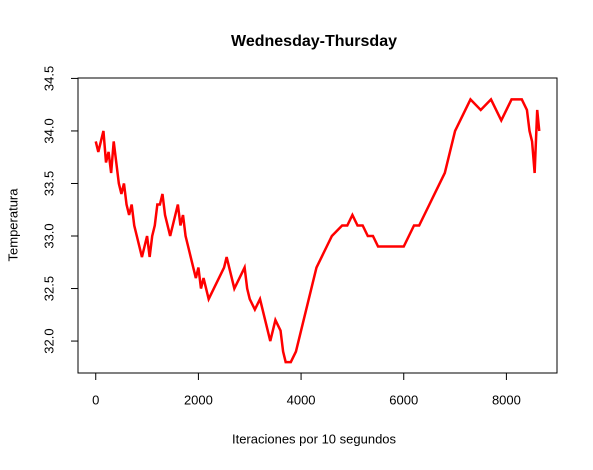 Image resolution: width=593 pixels, height=470 pixels. Describe the element at coordinates (48, 183) in the screenshot. I see `y-tick-label: 33.5` at that location.